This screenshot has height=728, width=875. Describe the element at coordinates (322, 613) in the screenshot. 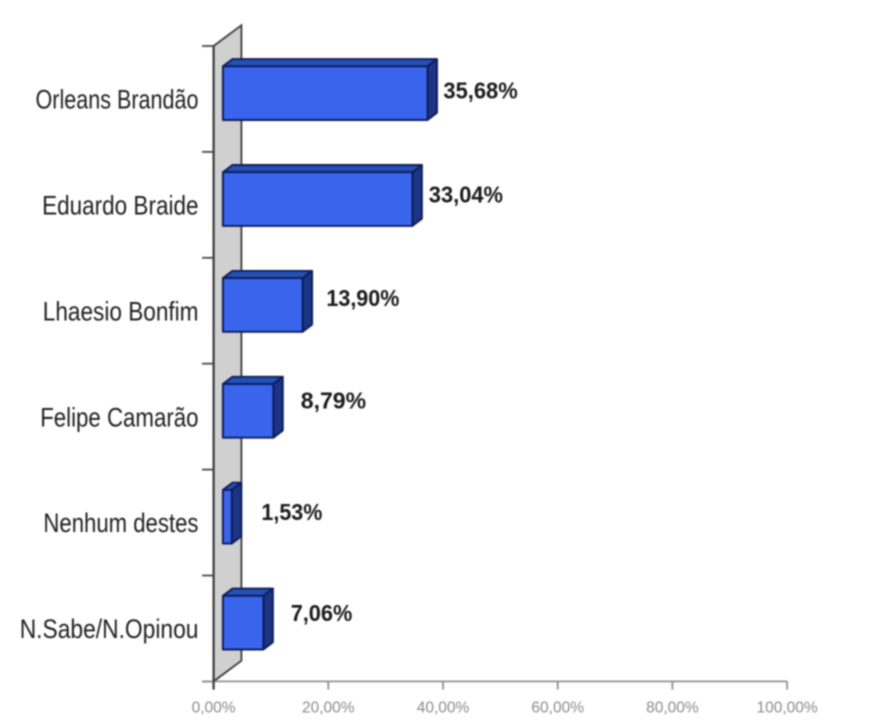

I see `svg-text: 7,06%` at that location.